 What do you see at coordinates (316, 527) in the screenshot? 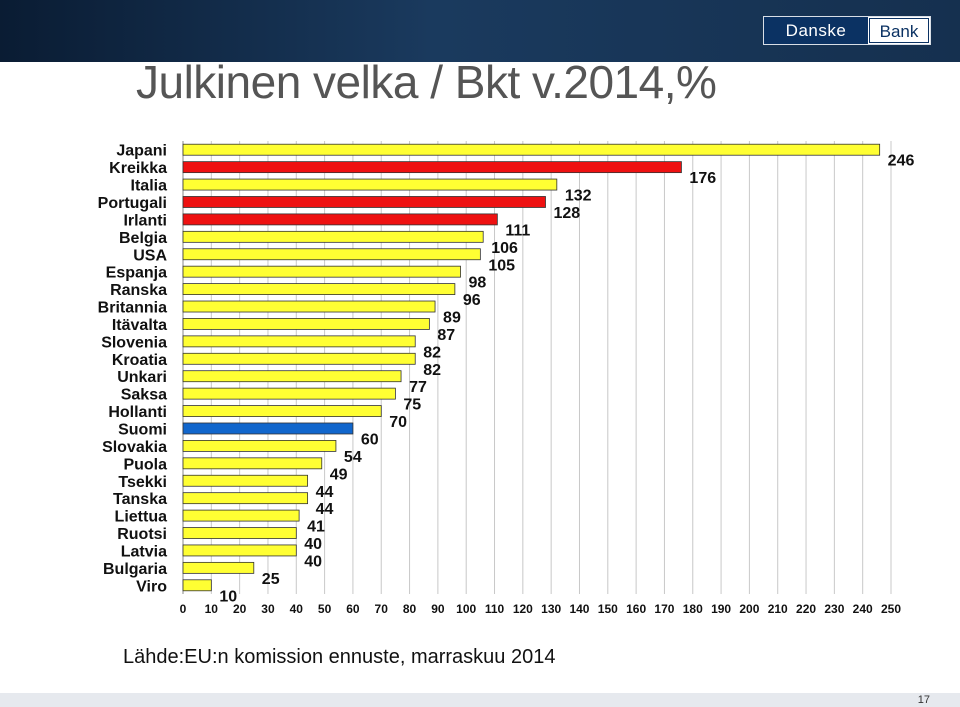
I see `value-label: 41` at bounding box center [316, 527].